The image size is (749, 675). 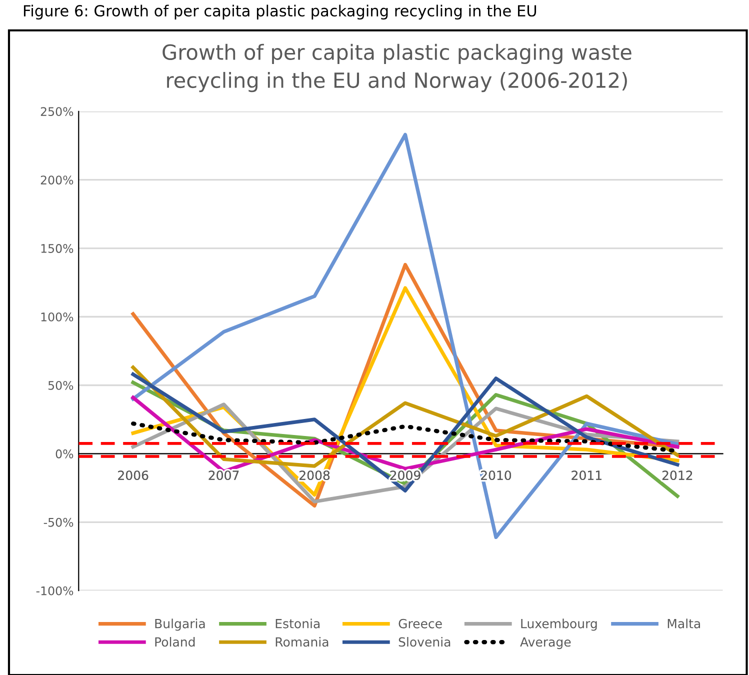 What do you see at coordinates (133, 475) in the screenshot?
I see `x-tick-label: 2006` at bounding box center [133, 475].